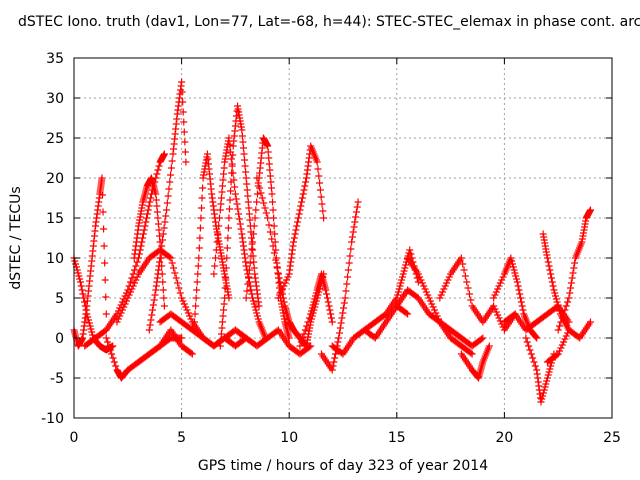 The height and width of the screenshot is (480, 640). I want to click on series-arc-r, so click(339, 286).